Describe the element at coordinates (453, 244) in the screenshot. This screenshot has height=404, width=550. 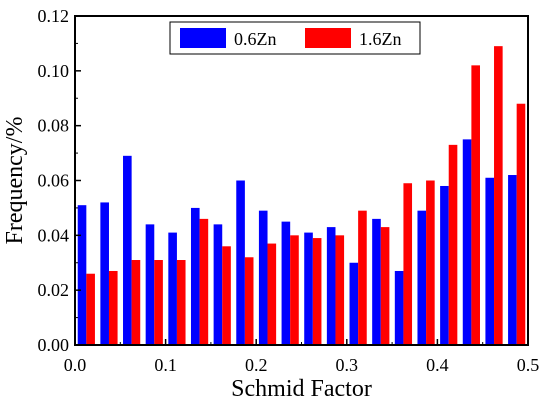
I see `bar-1.6Zn-16` at that location.